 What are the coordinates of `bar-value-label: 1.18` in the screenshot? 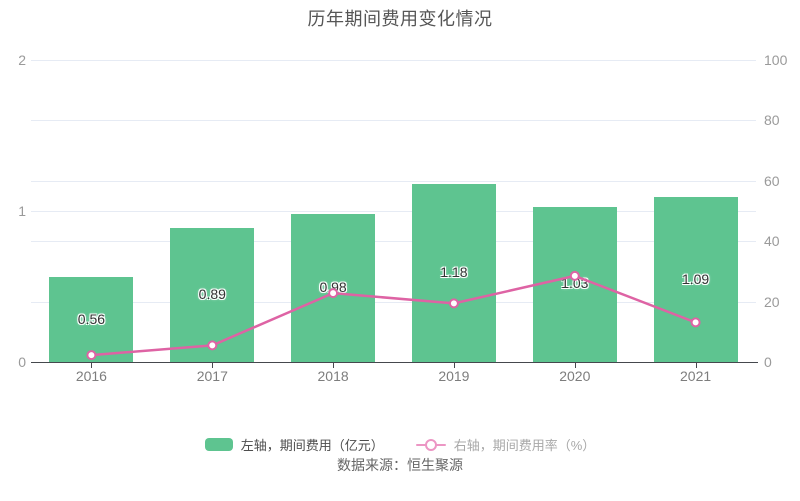 It's located at (454, 271).